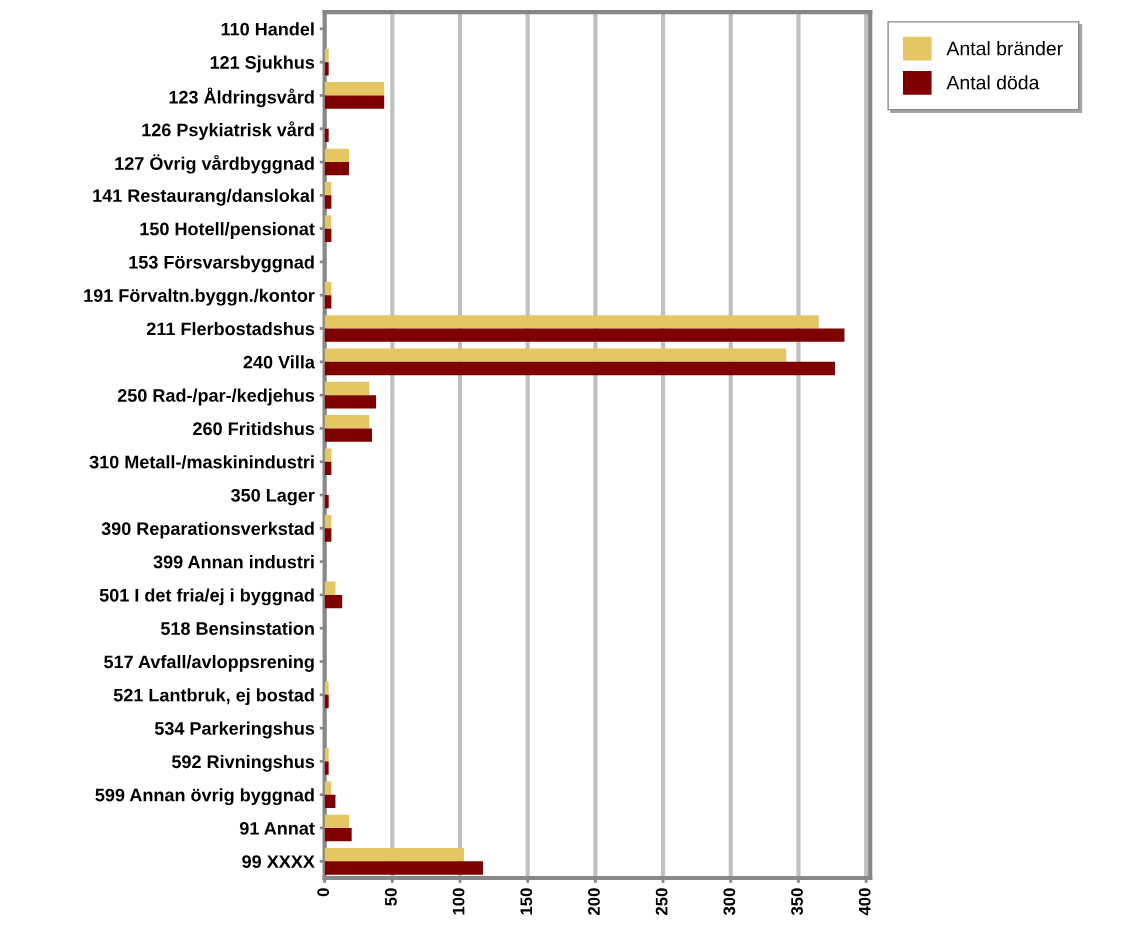  What do you see at coordinates (267, 29) in the screenshot?
I see `y-tick-label: 110 Handel` at bounding box center [267, 29].